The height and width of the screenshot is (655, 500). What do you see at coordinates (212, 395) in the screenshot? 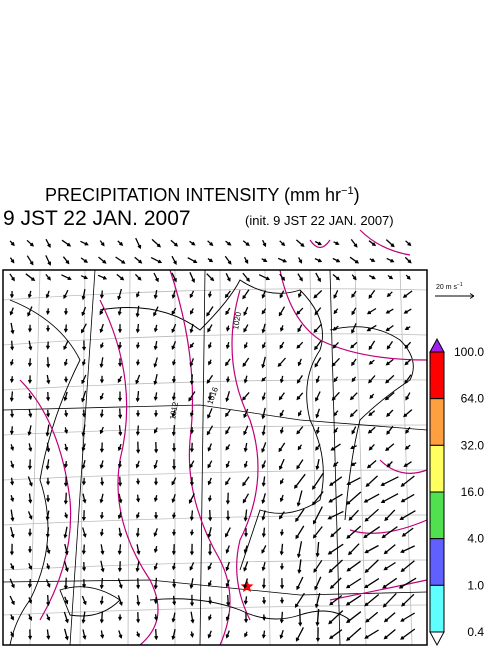
I see `contour-label: 1016` at bounding box center [212, 395].